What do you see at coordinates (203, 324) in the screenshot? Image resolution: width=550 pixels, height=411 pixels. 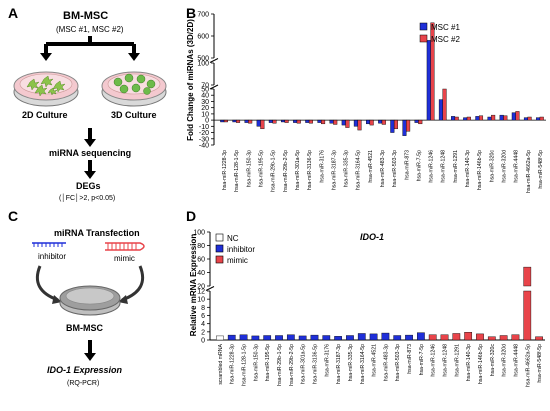 I see `chart-d-y-tick-label: 4` at bounding box center [203, 324].